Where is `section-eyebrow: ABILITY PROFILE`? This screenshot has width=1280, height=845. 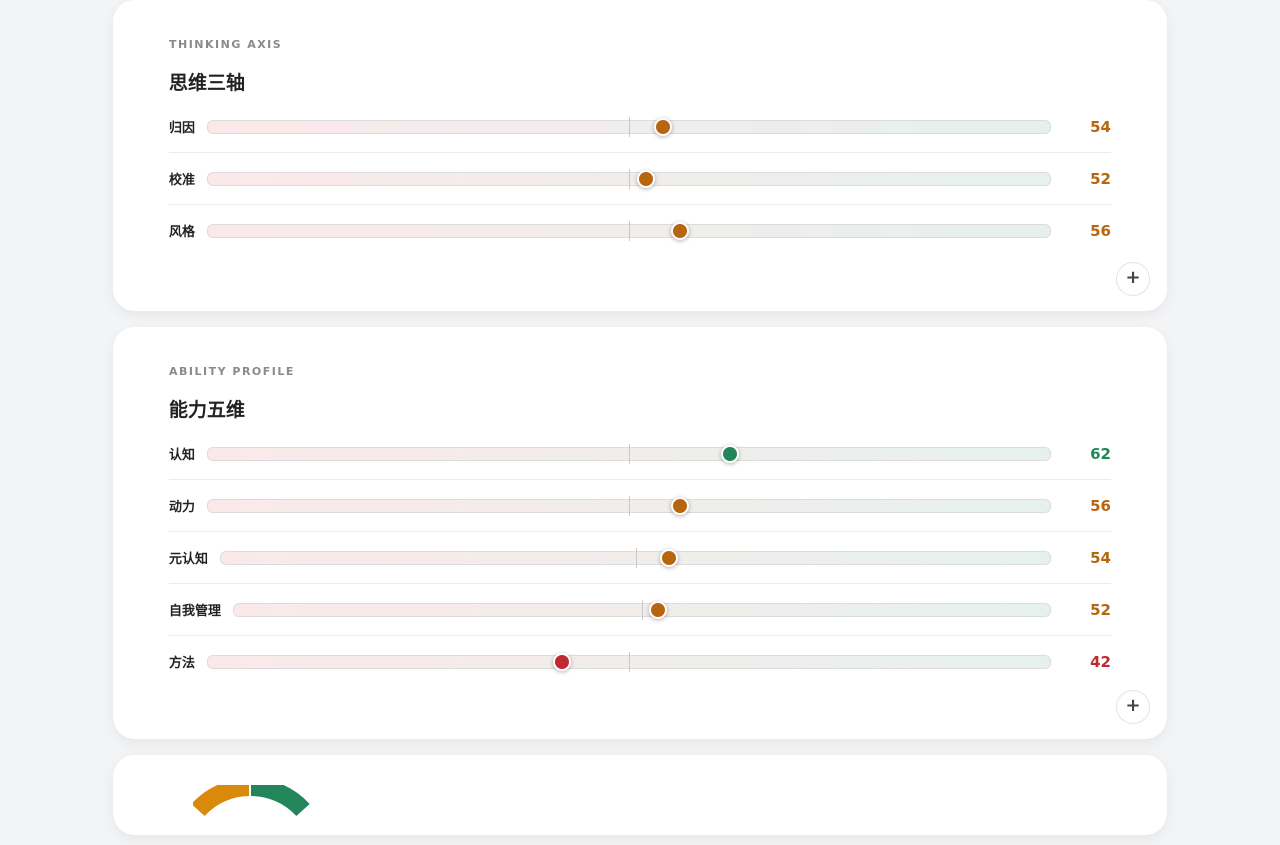 section-eyebrow: ABILITY PROFILE is located at coordinates (232, 371).